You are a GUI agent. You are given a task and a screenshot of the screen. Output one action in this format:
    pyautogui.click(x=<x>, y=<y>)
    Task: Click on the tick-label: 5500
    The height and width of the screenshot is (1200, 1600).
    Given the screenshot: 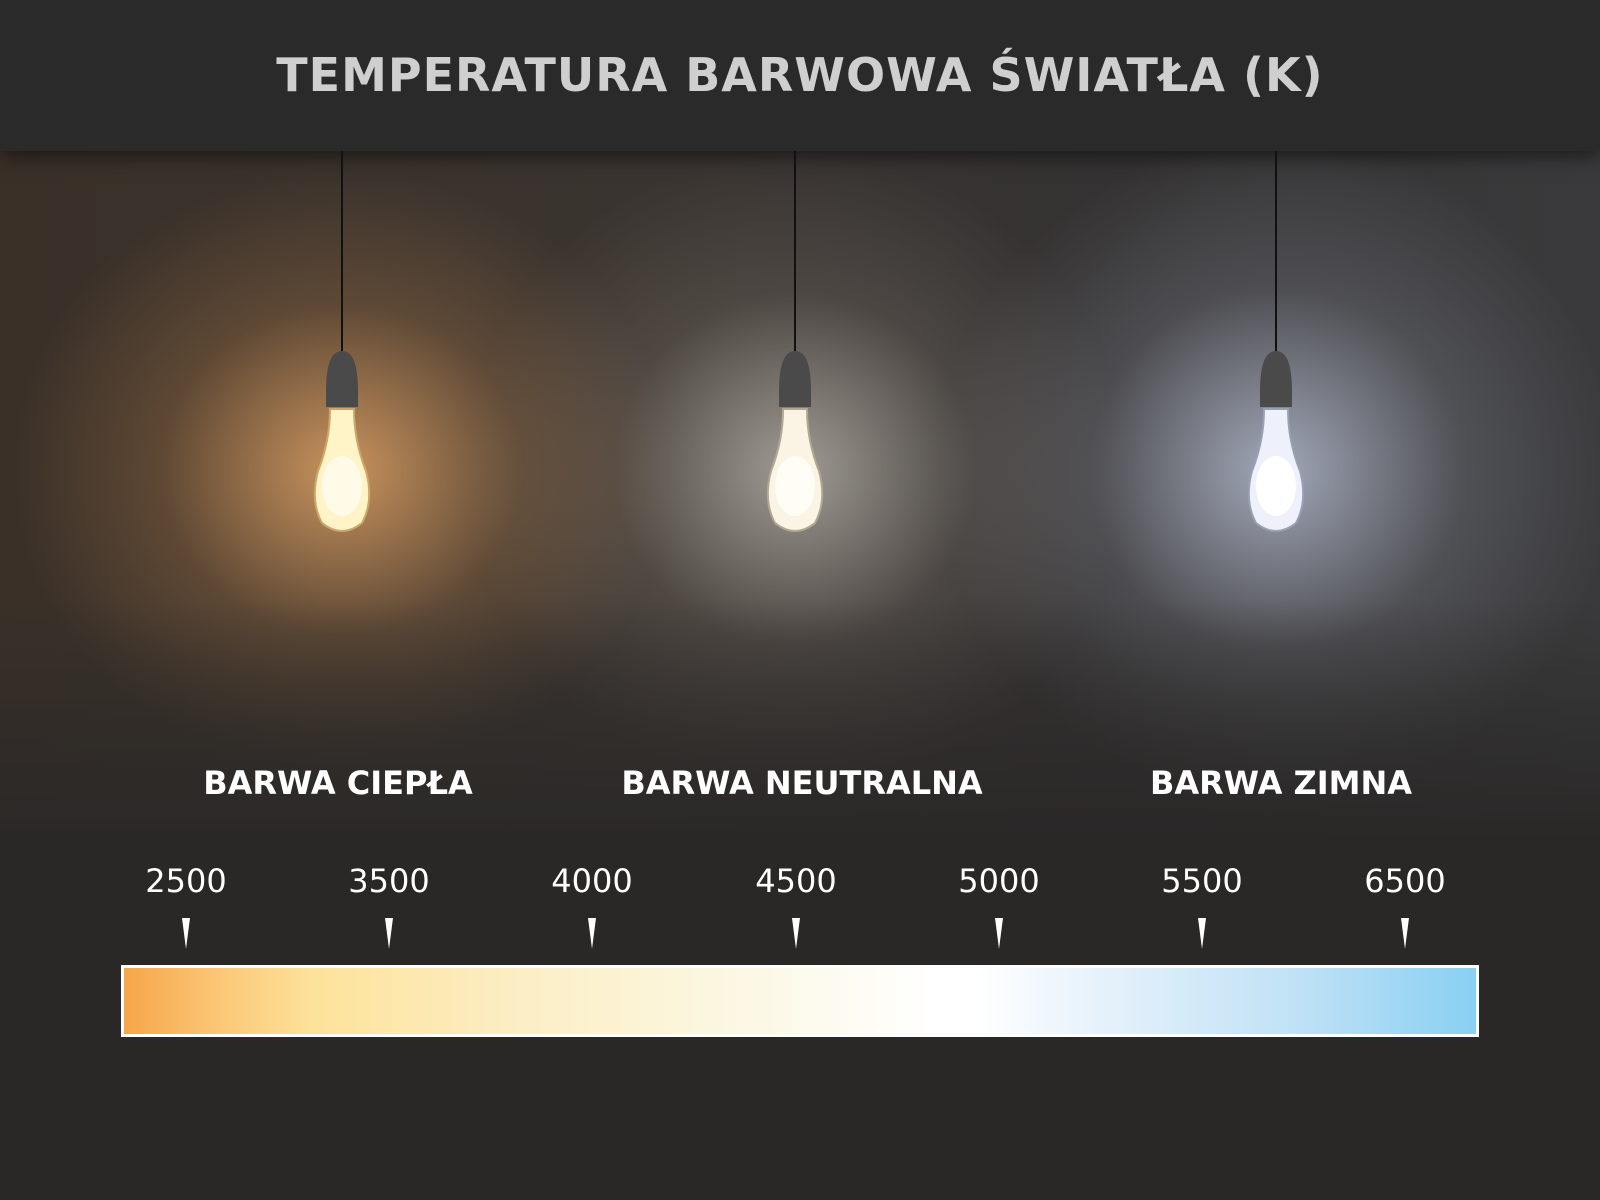 What is the action you would take?
    pyautogui.click(x=1202, y=881)
    